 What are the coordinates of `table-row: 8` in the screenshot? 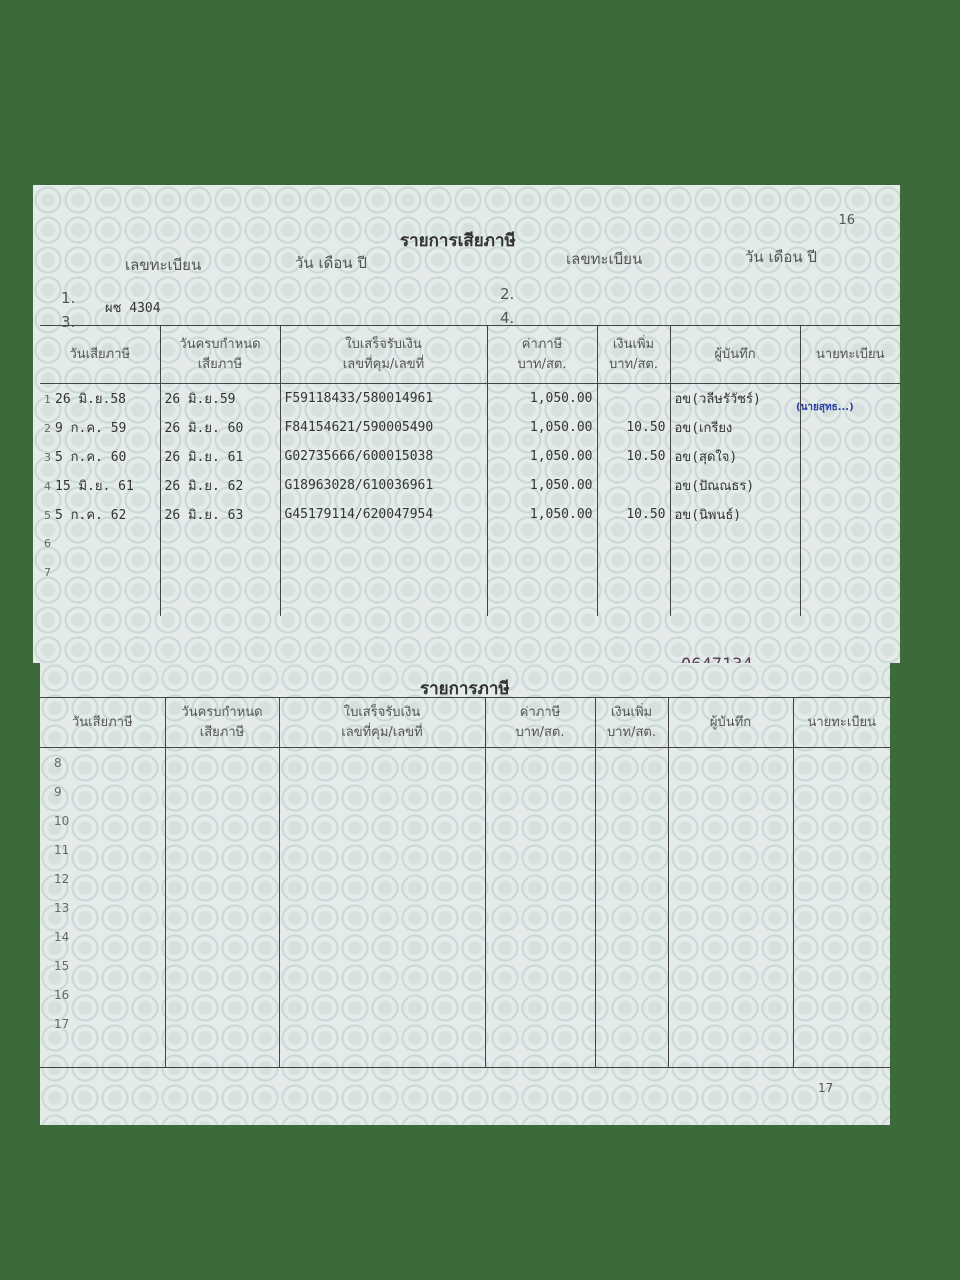 It's located at (465, 762).